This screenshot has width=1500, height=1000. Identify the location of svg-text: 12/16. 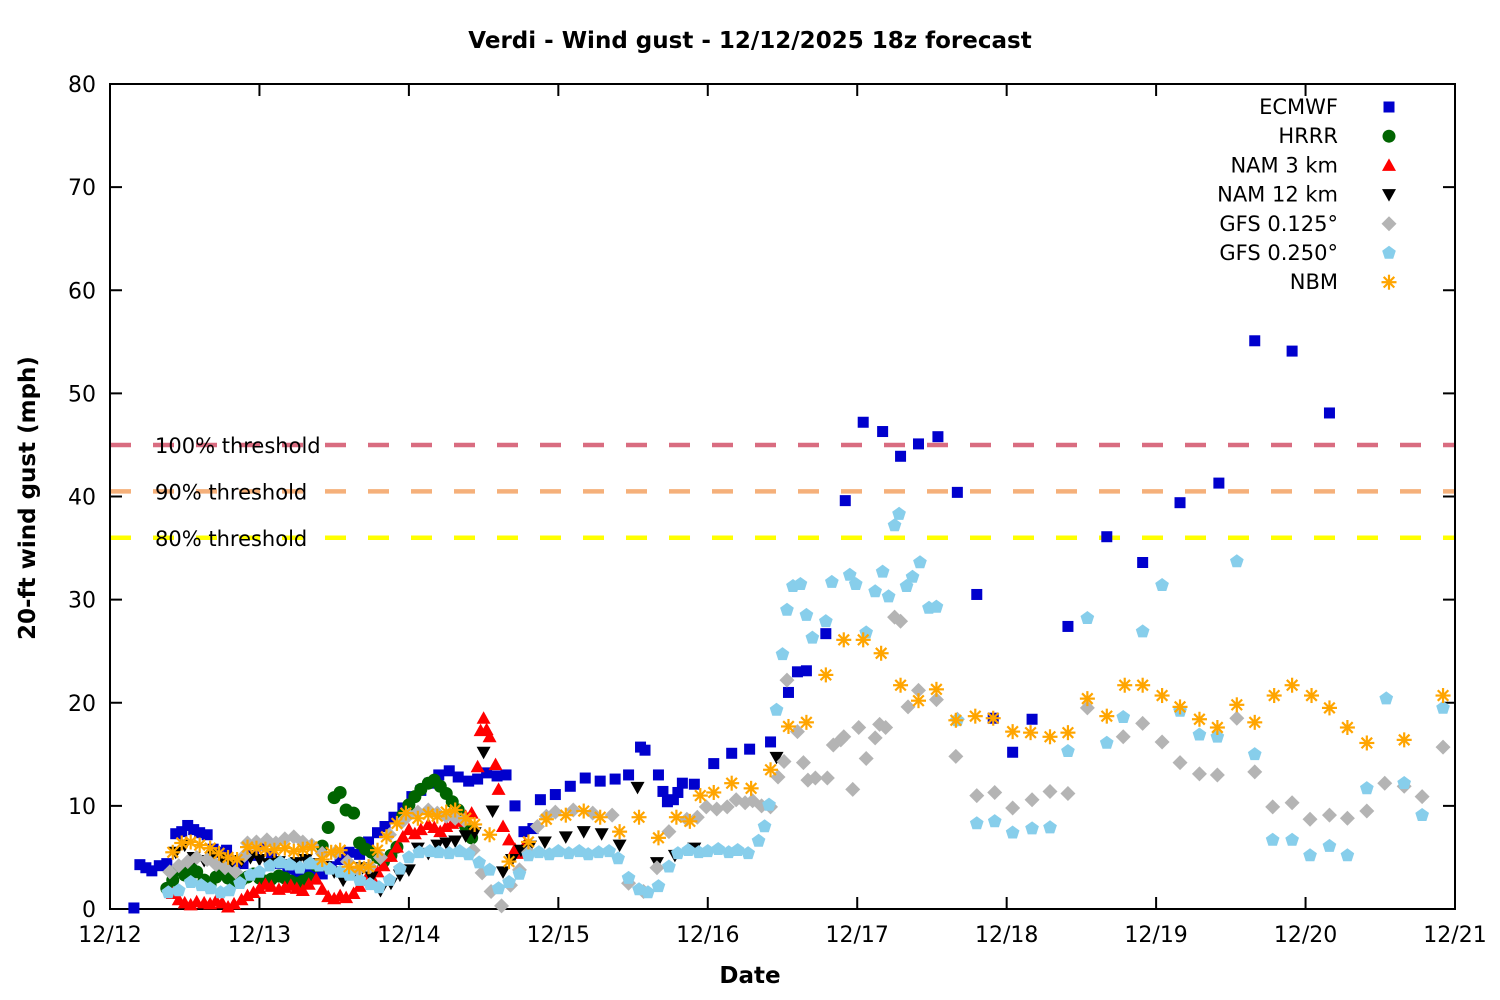
(707, 935).